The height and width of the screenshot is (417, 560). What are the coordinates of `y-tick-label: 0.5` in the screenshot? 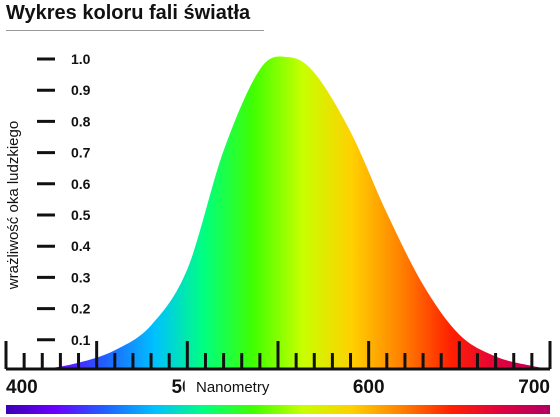 It's located at (81, 215).